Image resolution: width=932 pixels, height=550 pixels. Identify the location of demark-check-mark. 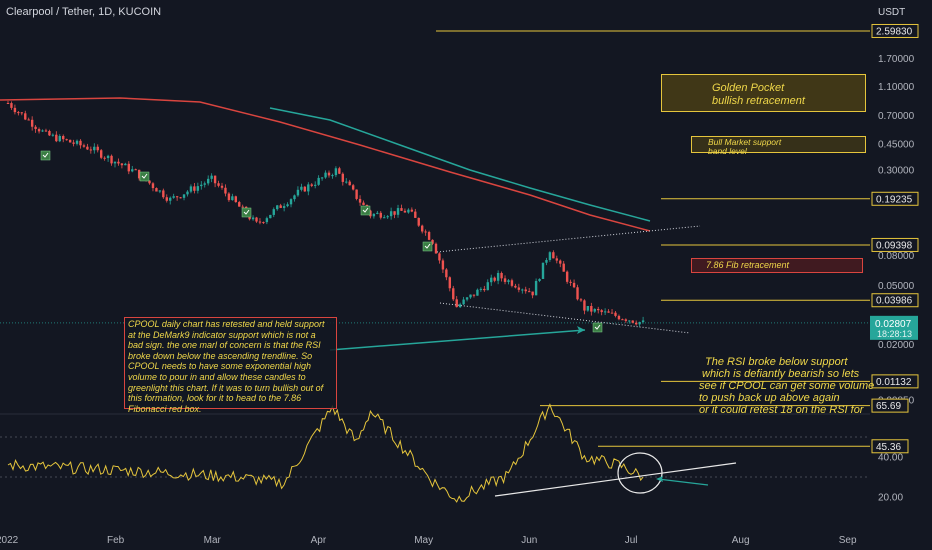
(144, 176).